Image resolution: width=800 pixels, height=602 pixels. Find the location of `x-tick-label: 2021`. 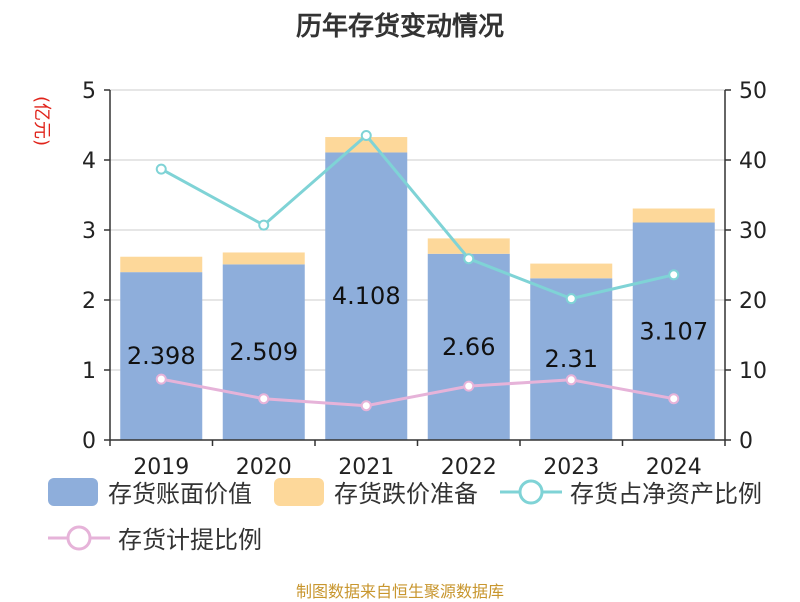

x-tick-label: 2021 is located at coordinates (366, 467).